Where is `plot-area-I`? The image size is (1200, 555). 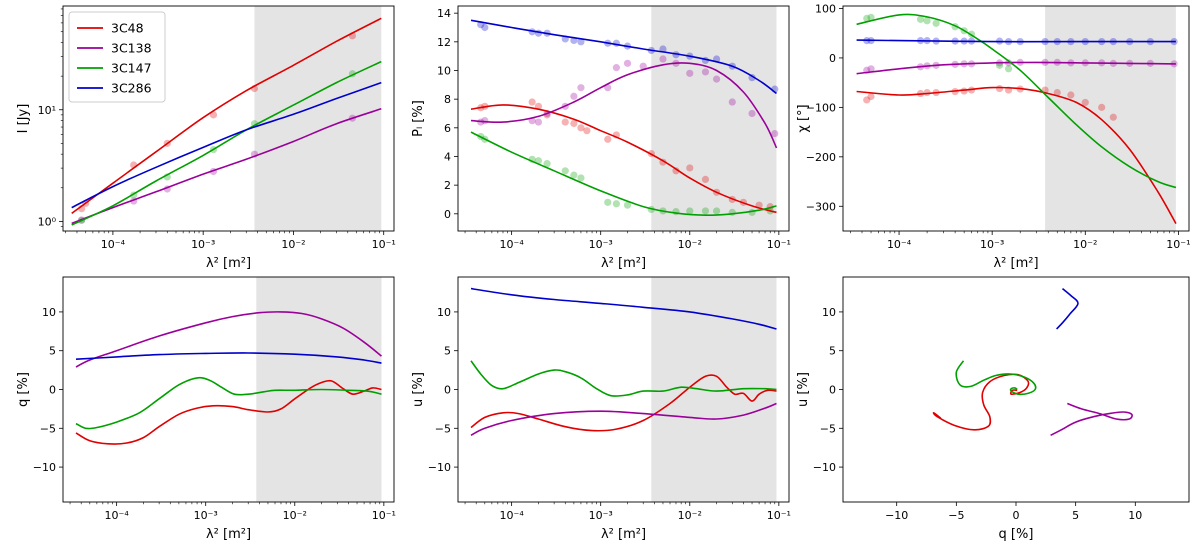
plot-area-I is located at coordinates (226, 118).